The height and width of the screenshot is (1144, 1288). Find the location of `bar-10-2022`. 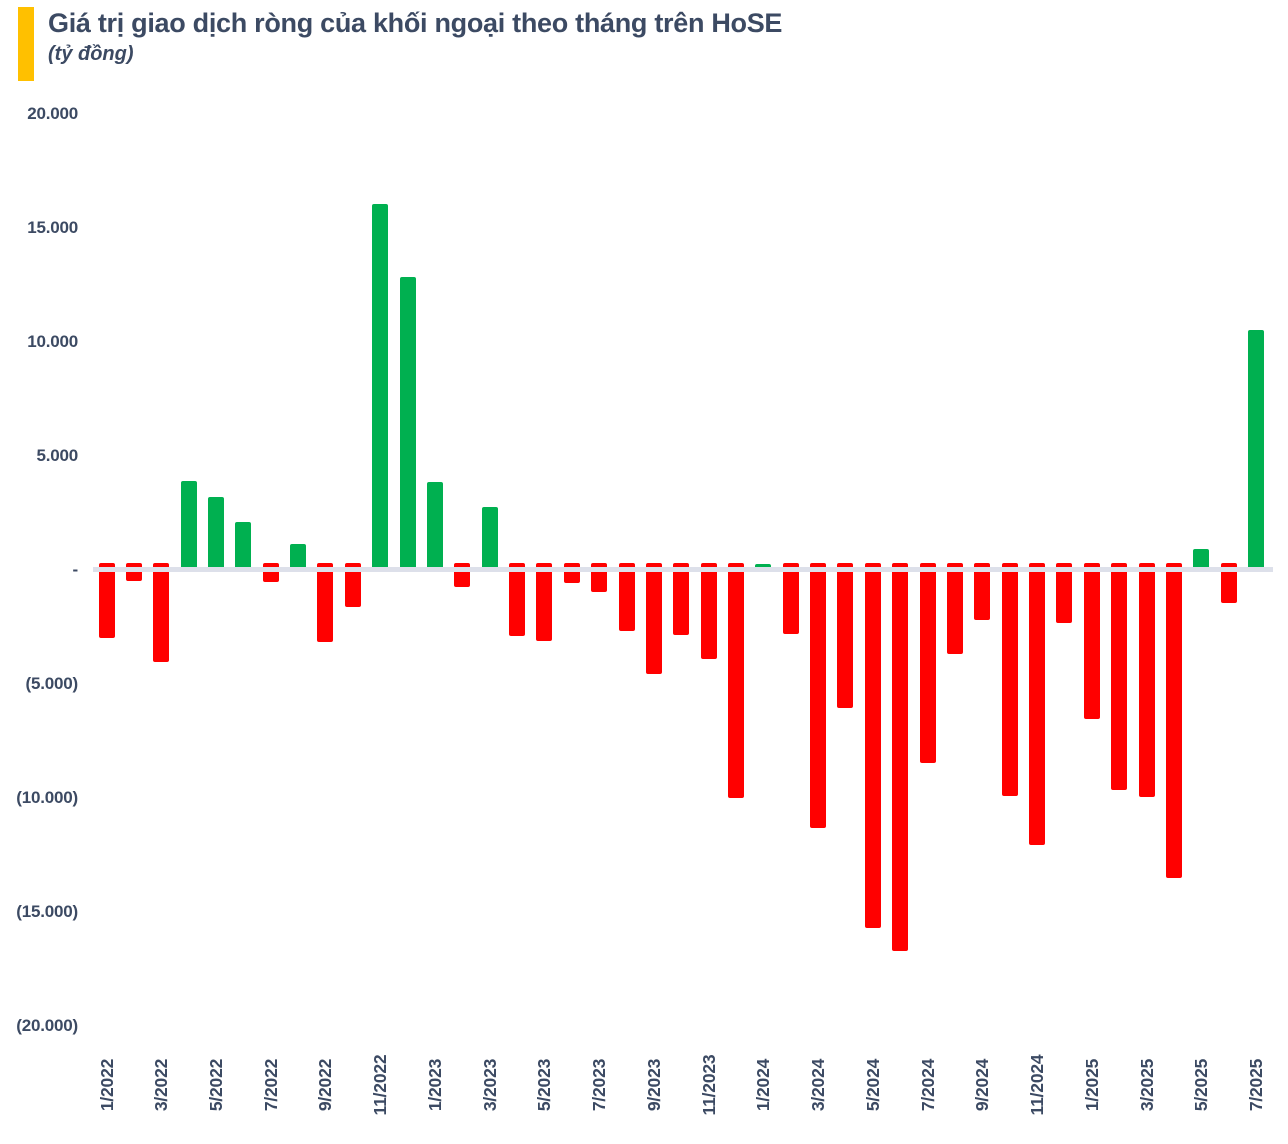

bar-10-2022 is located at coordinates (352, 585).